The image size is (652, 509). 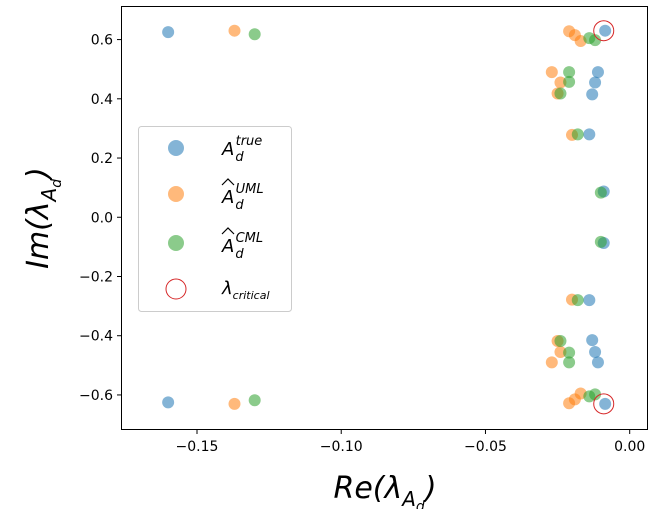 I want to click on legend-marker-true, so click(x=176, y=148).